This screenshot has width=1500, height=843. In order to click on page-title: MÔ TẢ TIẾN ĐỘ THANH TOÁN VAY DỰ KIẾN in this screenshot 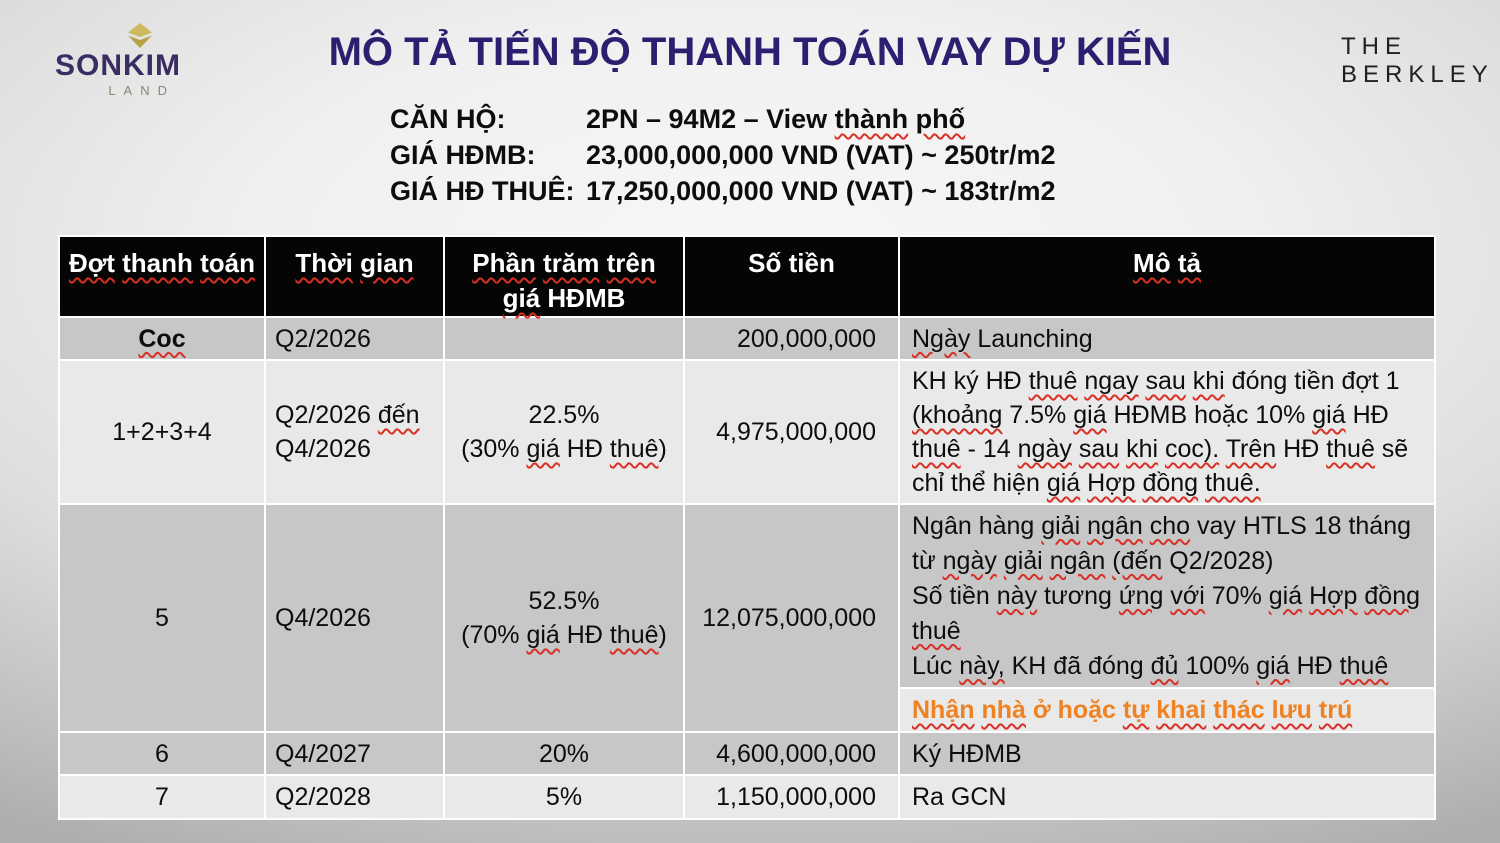, I will do `click(750, 52)`.